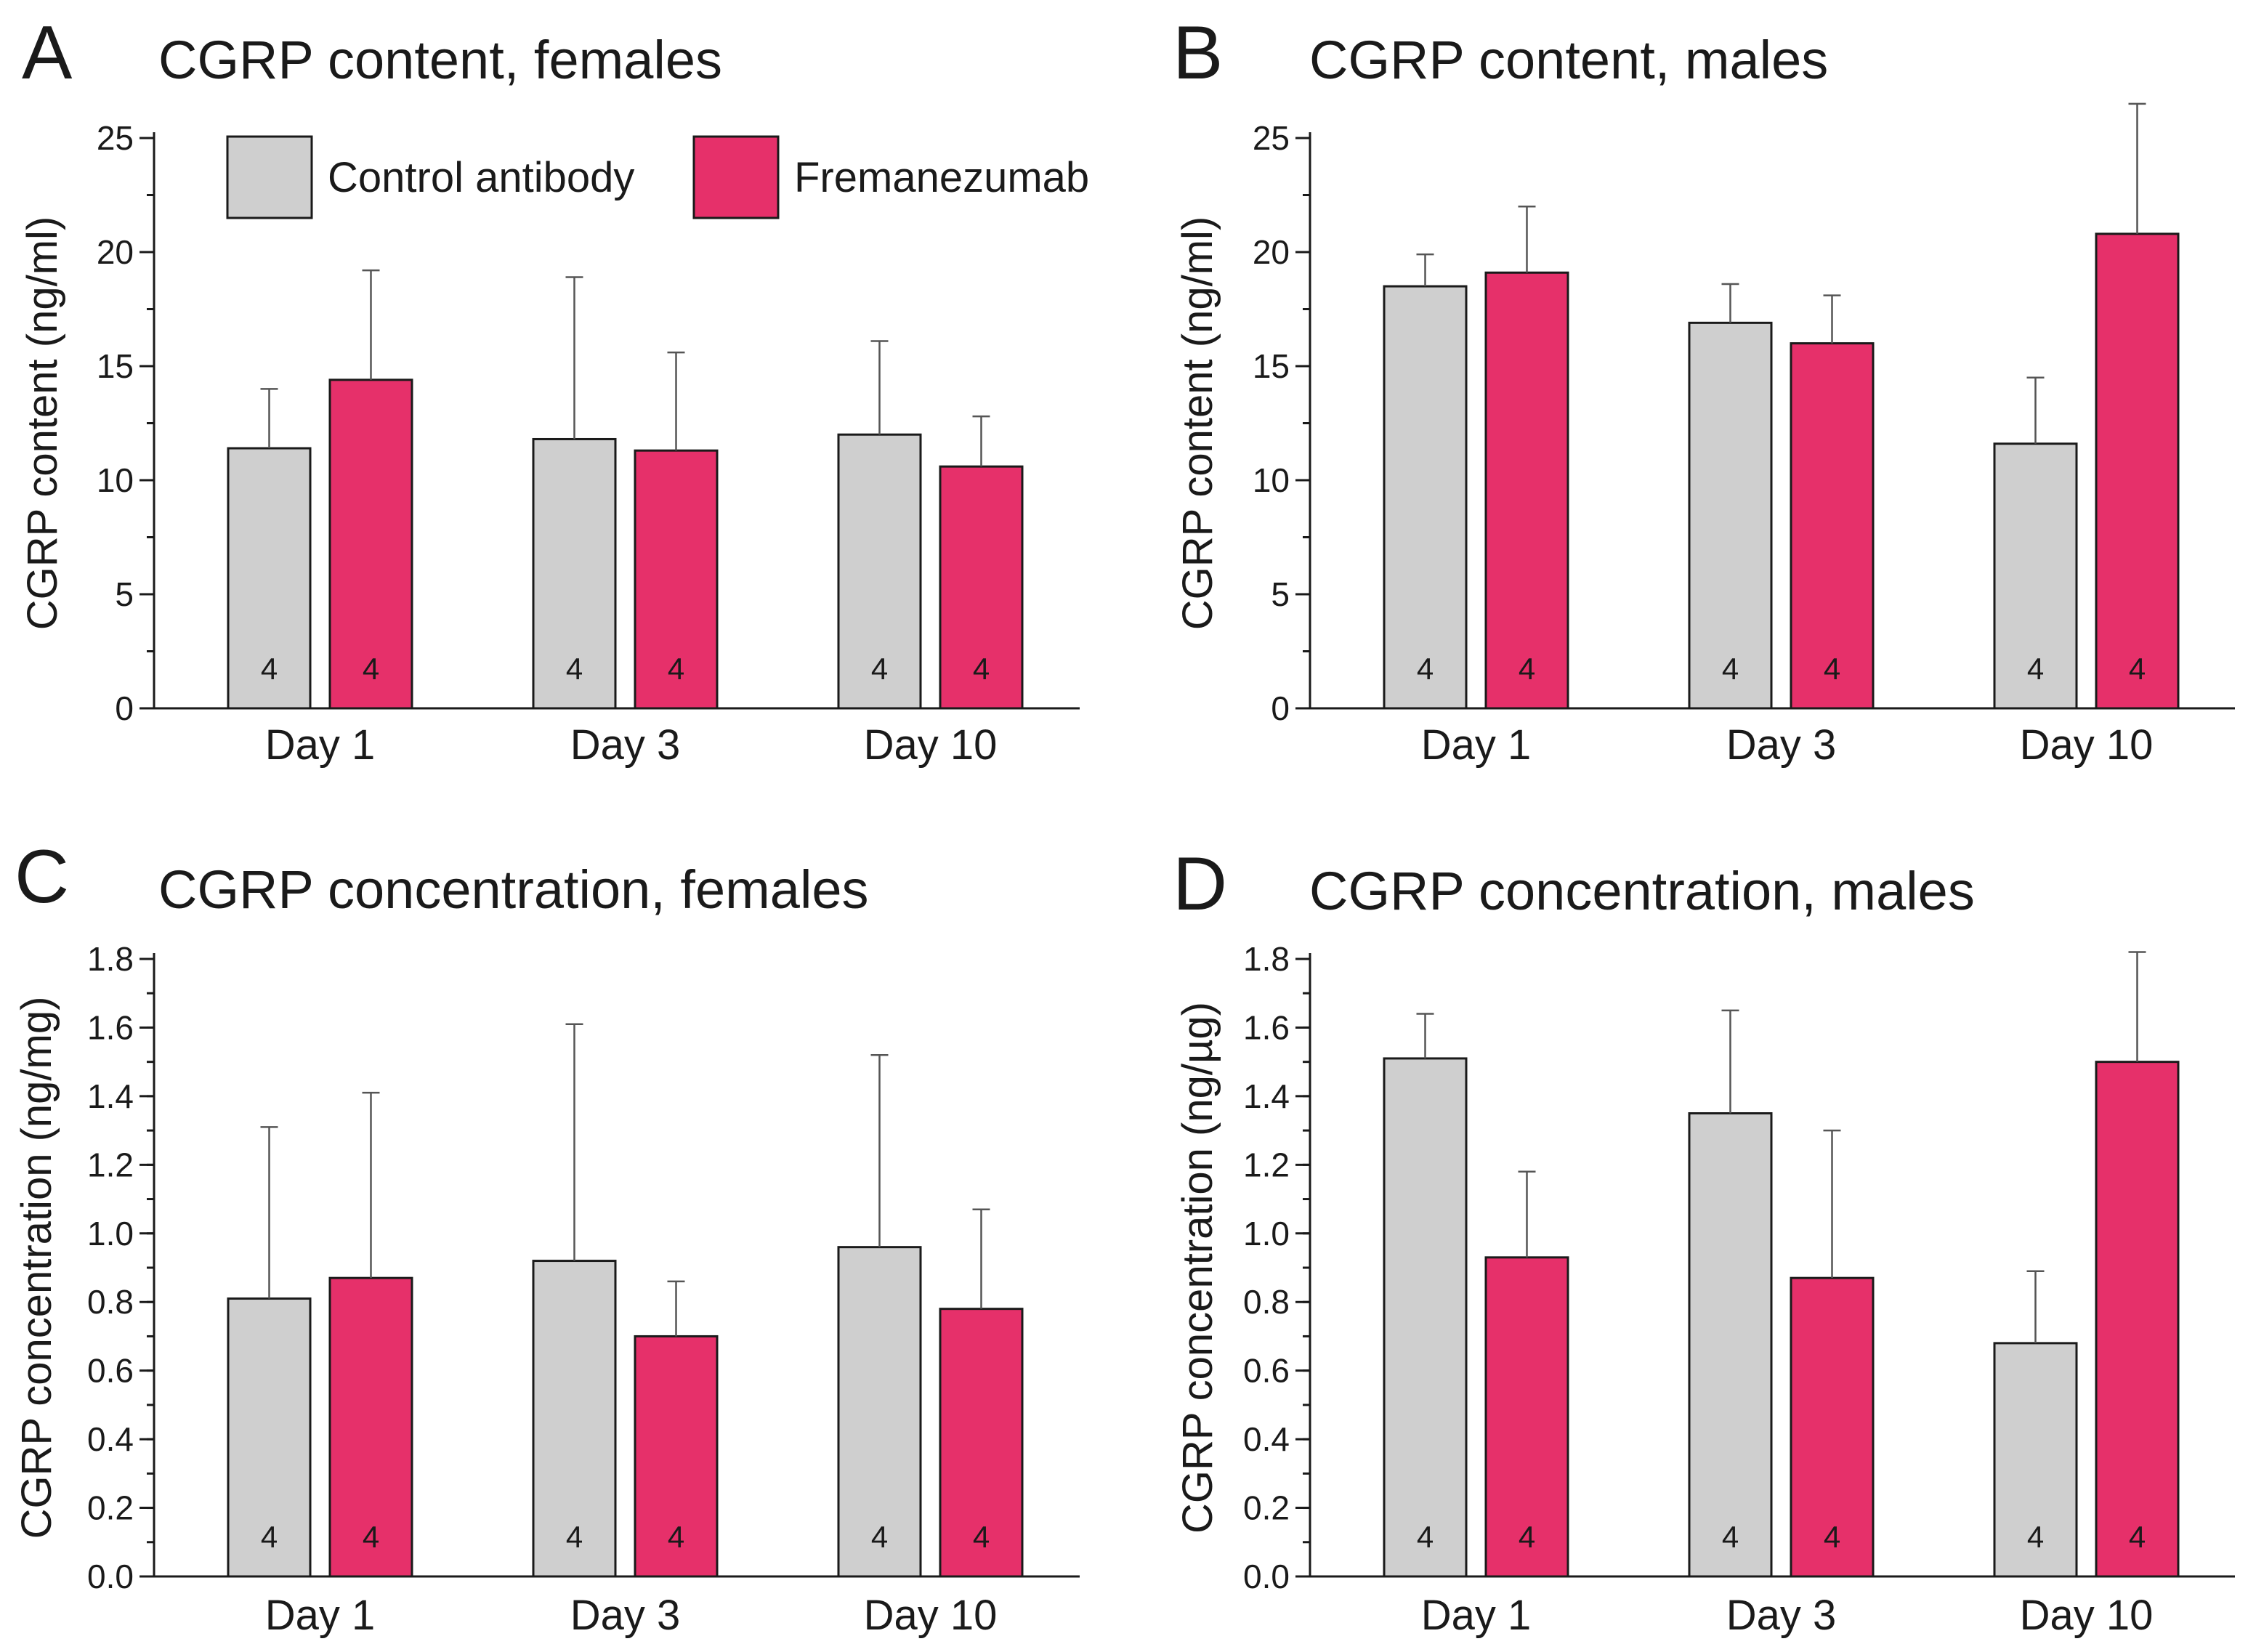  I want to click on y-tick-label: 15, so click(1271, 366).